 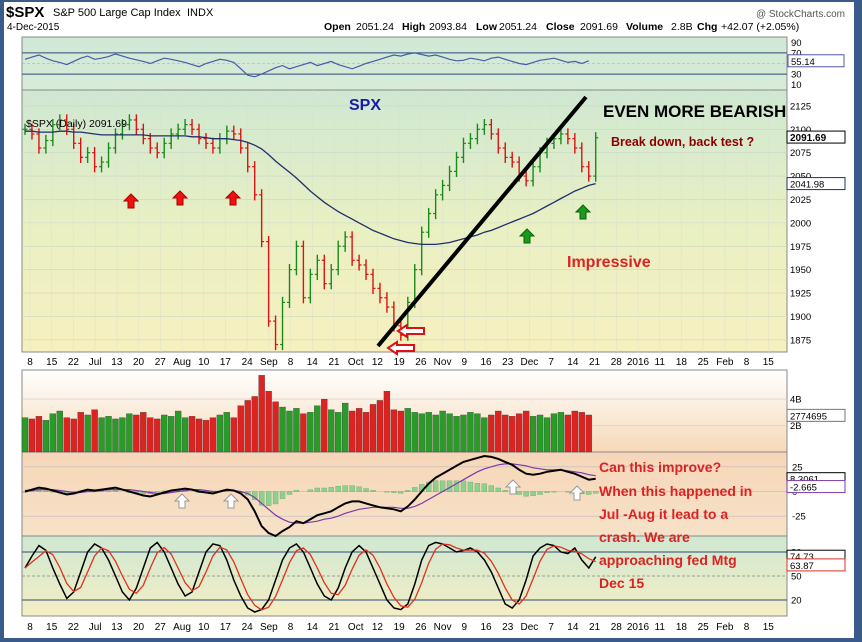 I want to click on change-label: Chg, so click(x=707, y=27).